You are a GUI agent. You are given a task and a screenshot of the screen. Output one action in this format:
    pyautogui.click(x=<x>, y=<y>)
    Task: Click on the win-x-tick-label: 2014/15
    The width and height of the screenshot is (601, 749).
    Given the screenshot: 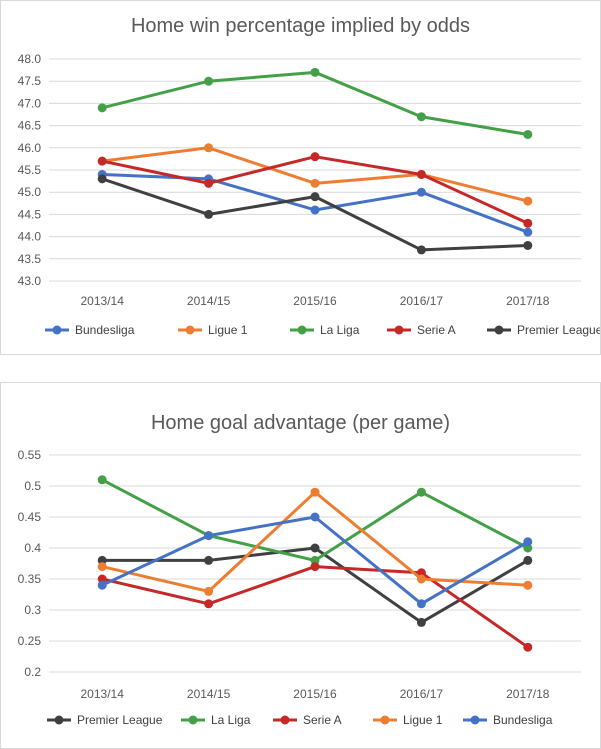 What is the action you would take?
    pyautogui.click(x=209, y=301)
    